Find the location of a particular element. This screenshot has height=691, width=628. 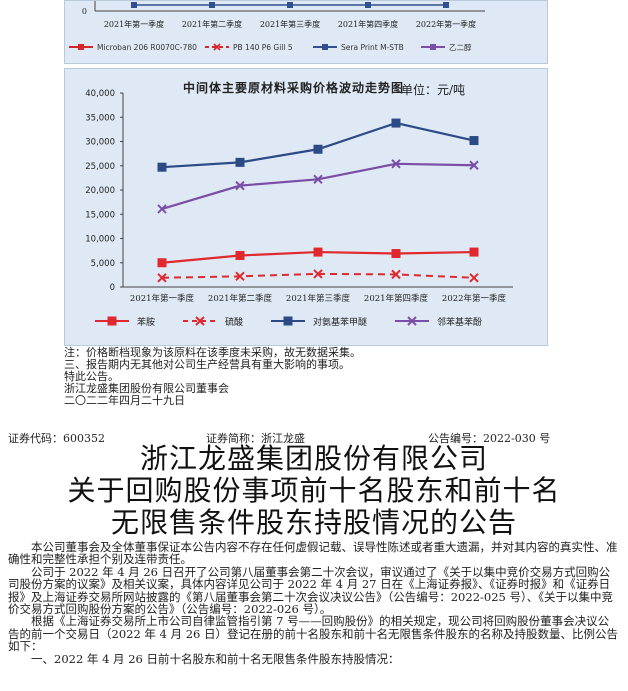

legend-label: 硫酸 is located at coordinates (234, 322).